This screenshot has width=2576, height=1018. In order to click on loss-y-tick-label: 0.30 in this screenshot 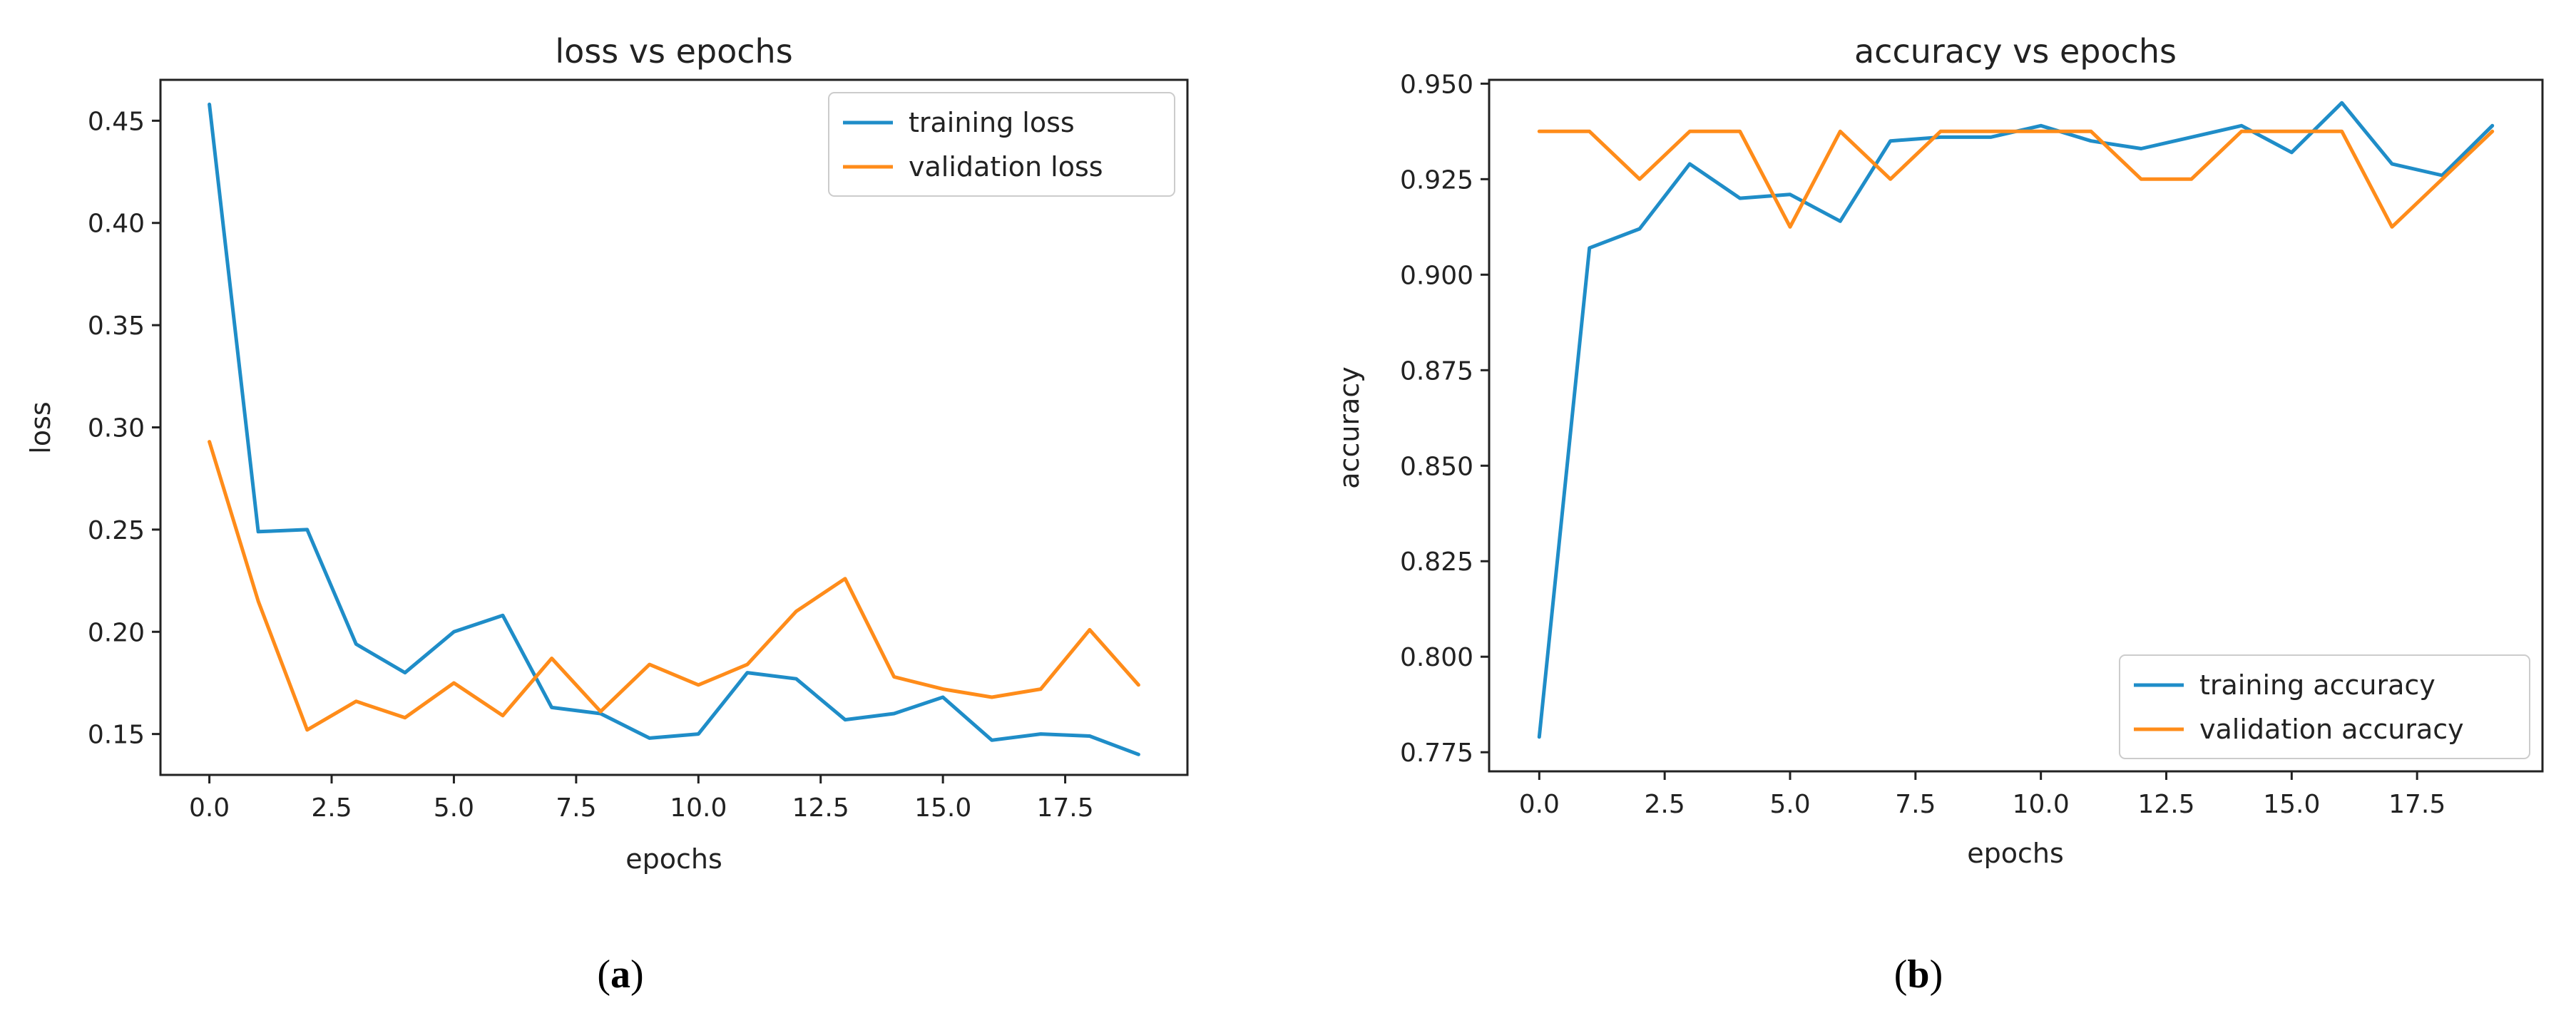, I will do `click(117, 429)`.